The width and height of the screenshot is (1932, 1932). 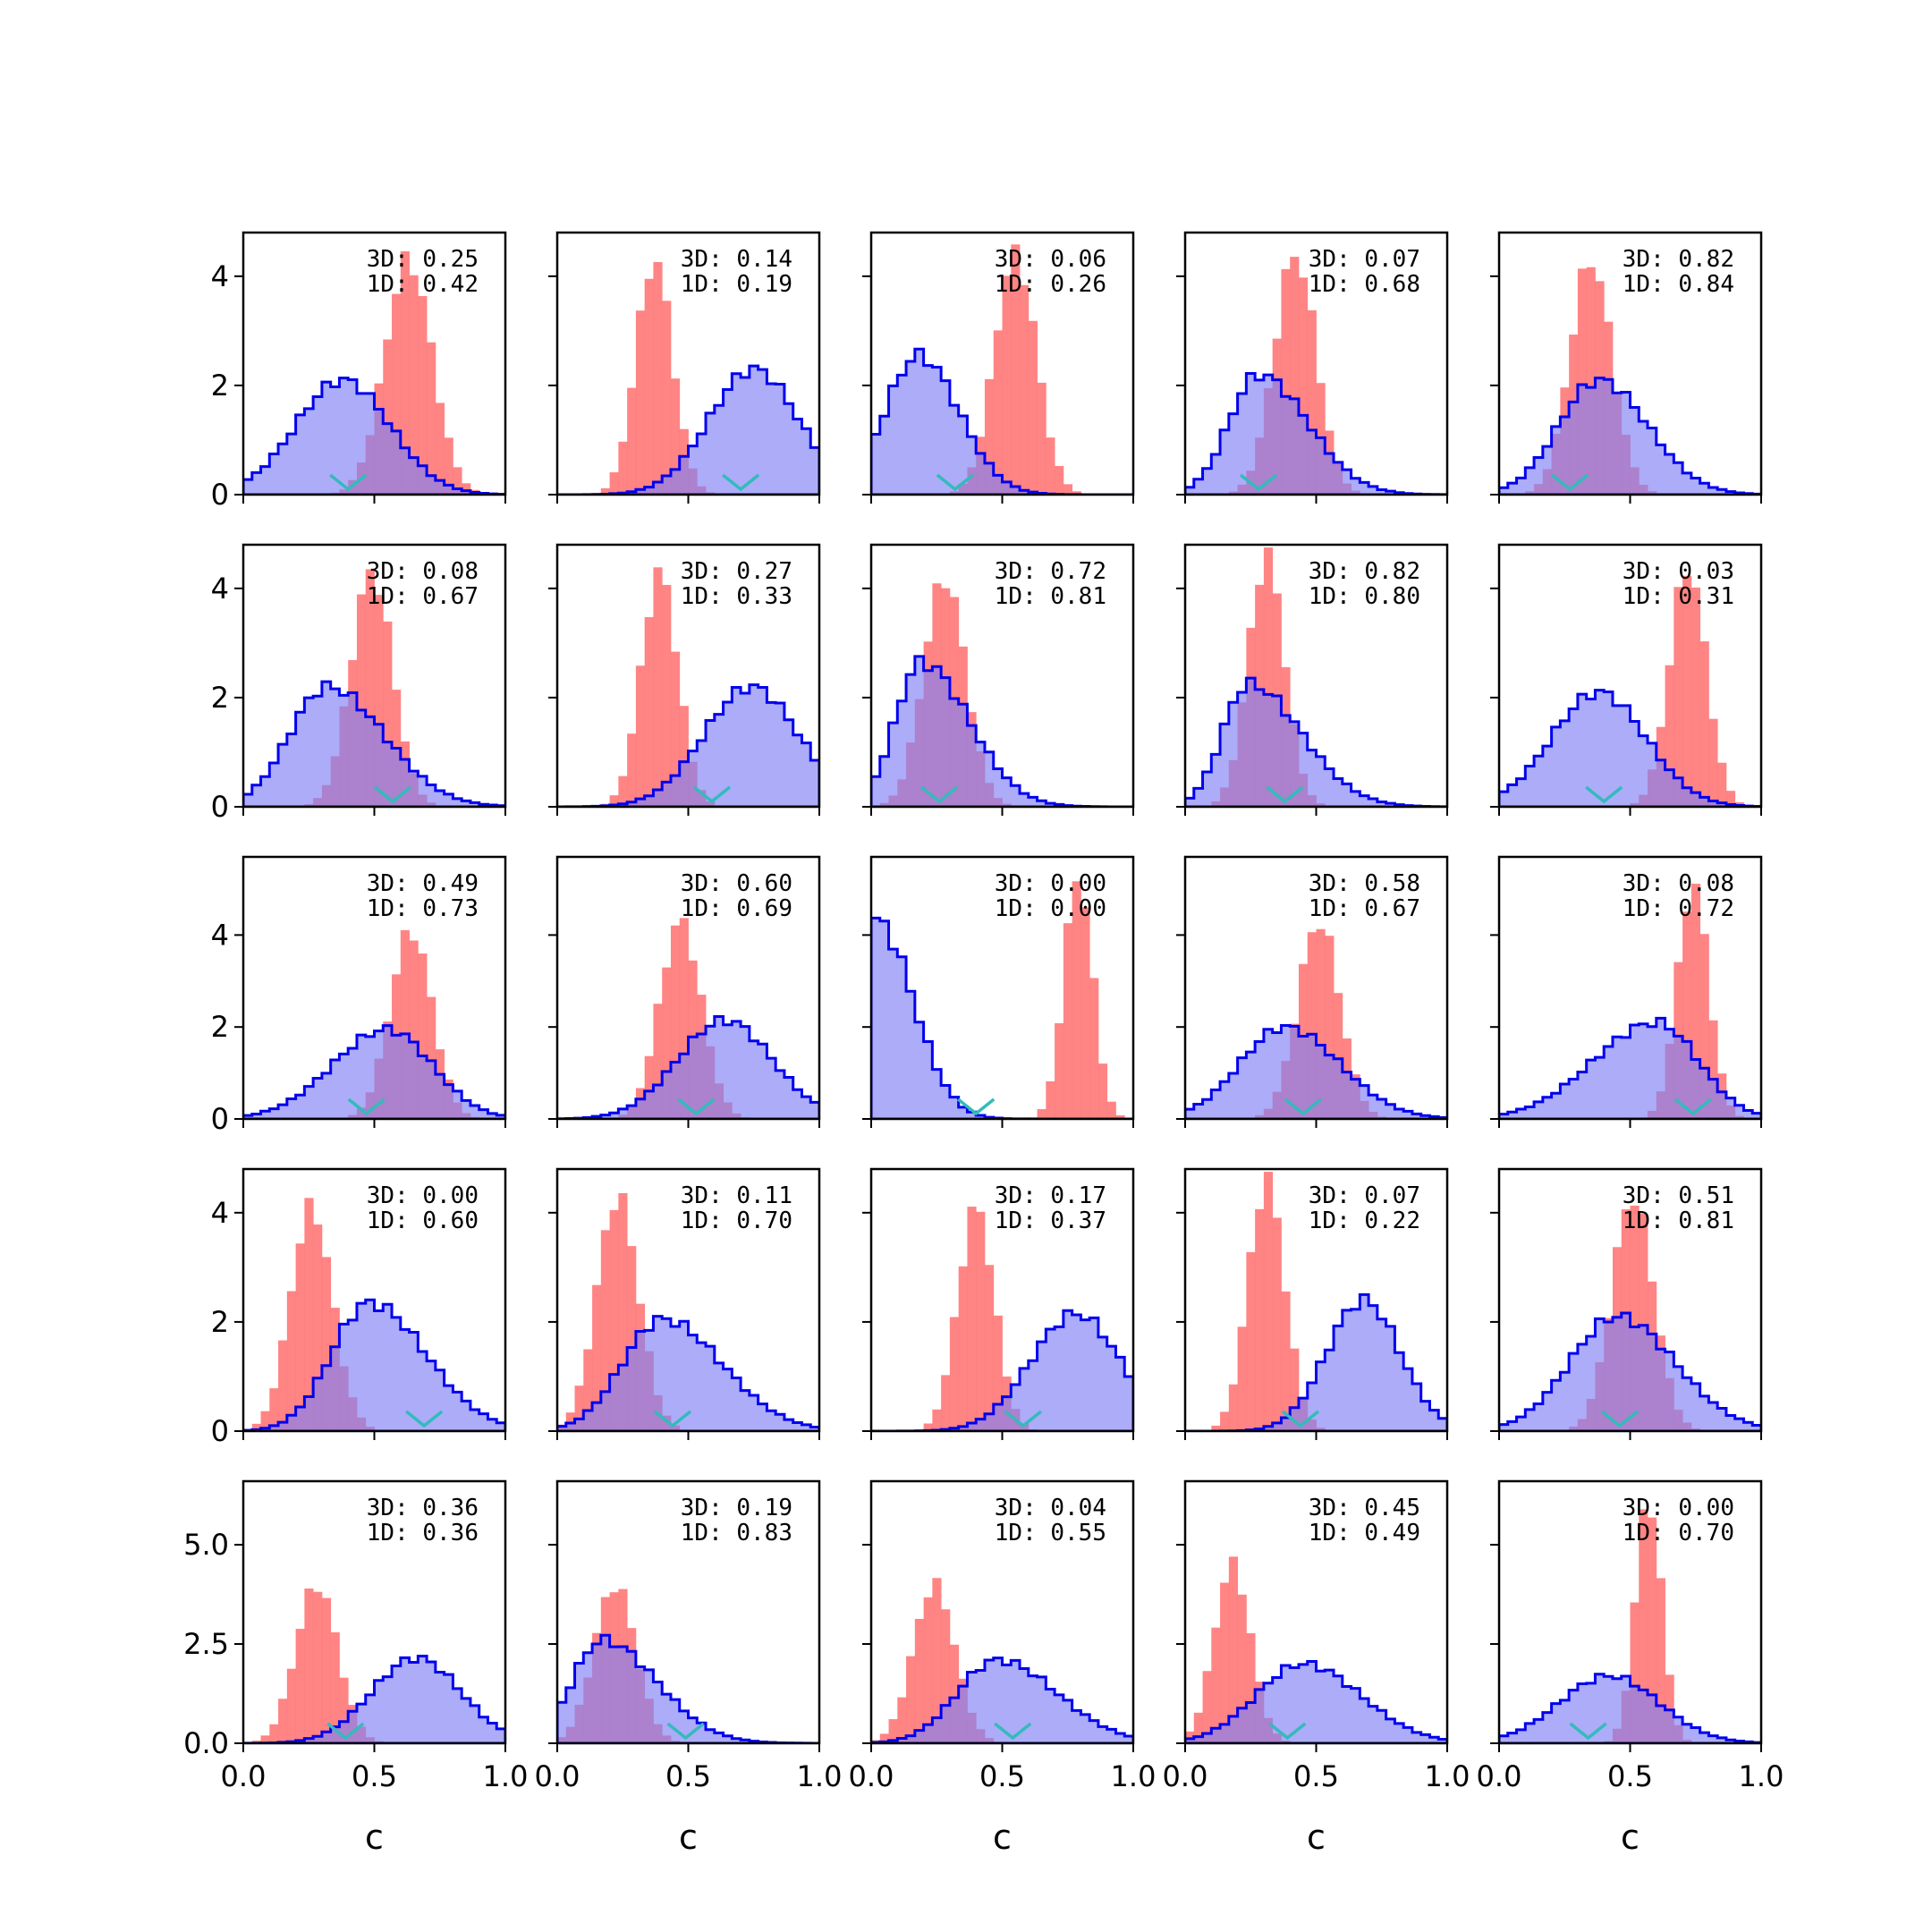 What do you see at coordinates (220, 935) in the screenshot?
I see `y-tick-label: 4` at bounding box center [220, 935].